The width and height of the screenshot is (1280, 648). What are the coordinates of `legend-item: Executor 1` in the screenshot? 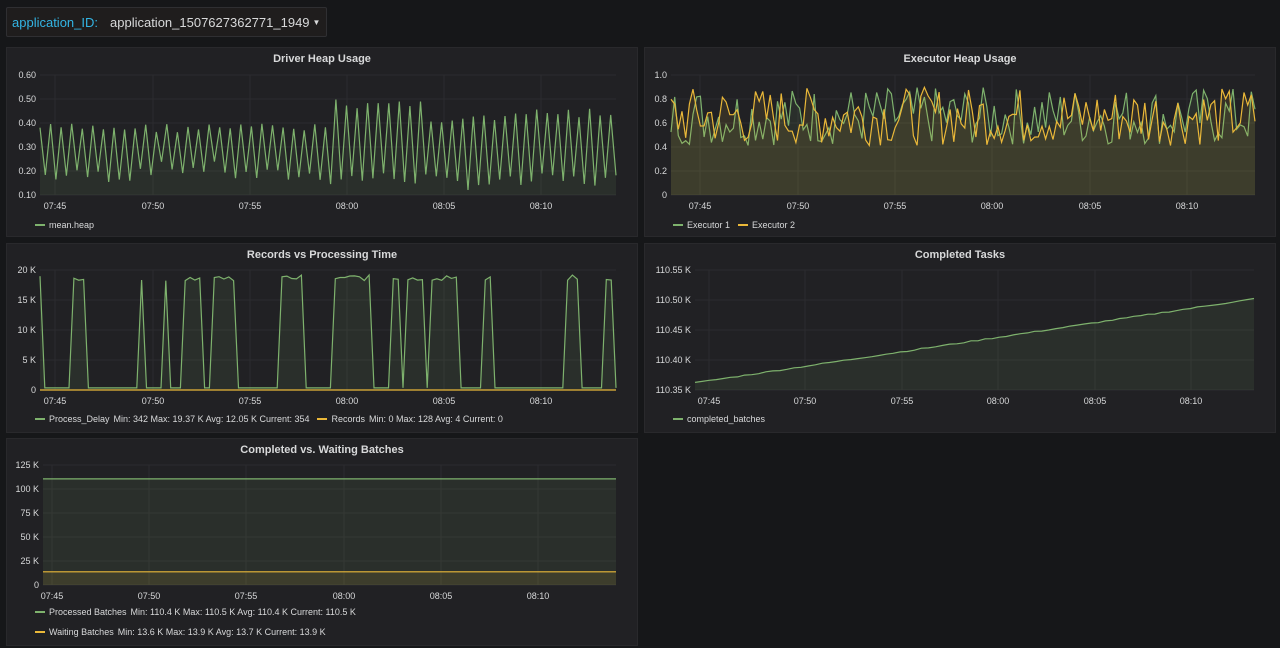 It's located at (701, 225).